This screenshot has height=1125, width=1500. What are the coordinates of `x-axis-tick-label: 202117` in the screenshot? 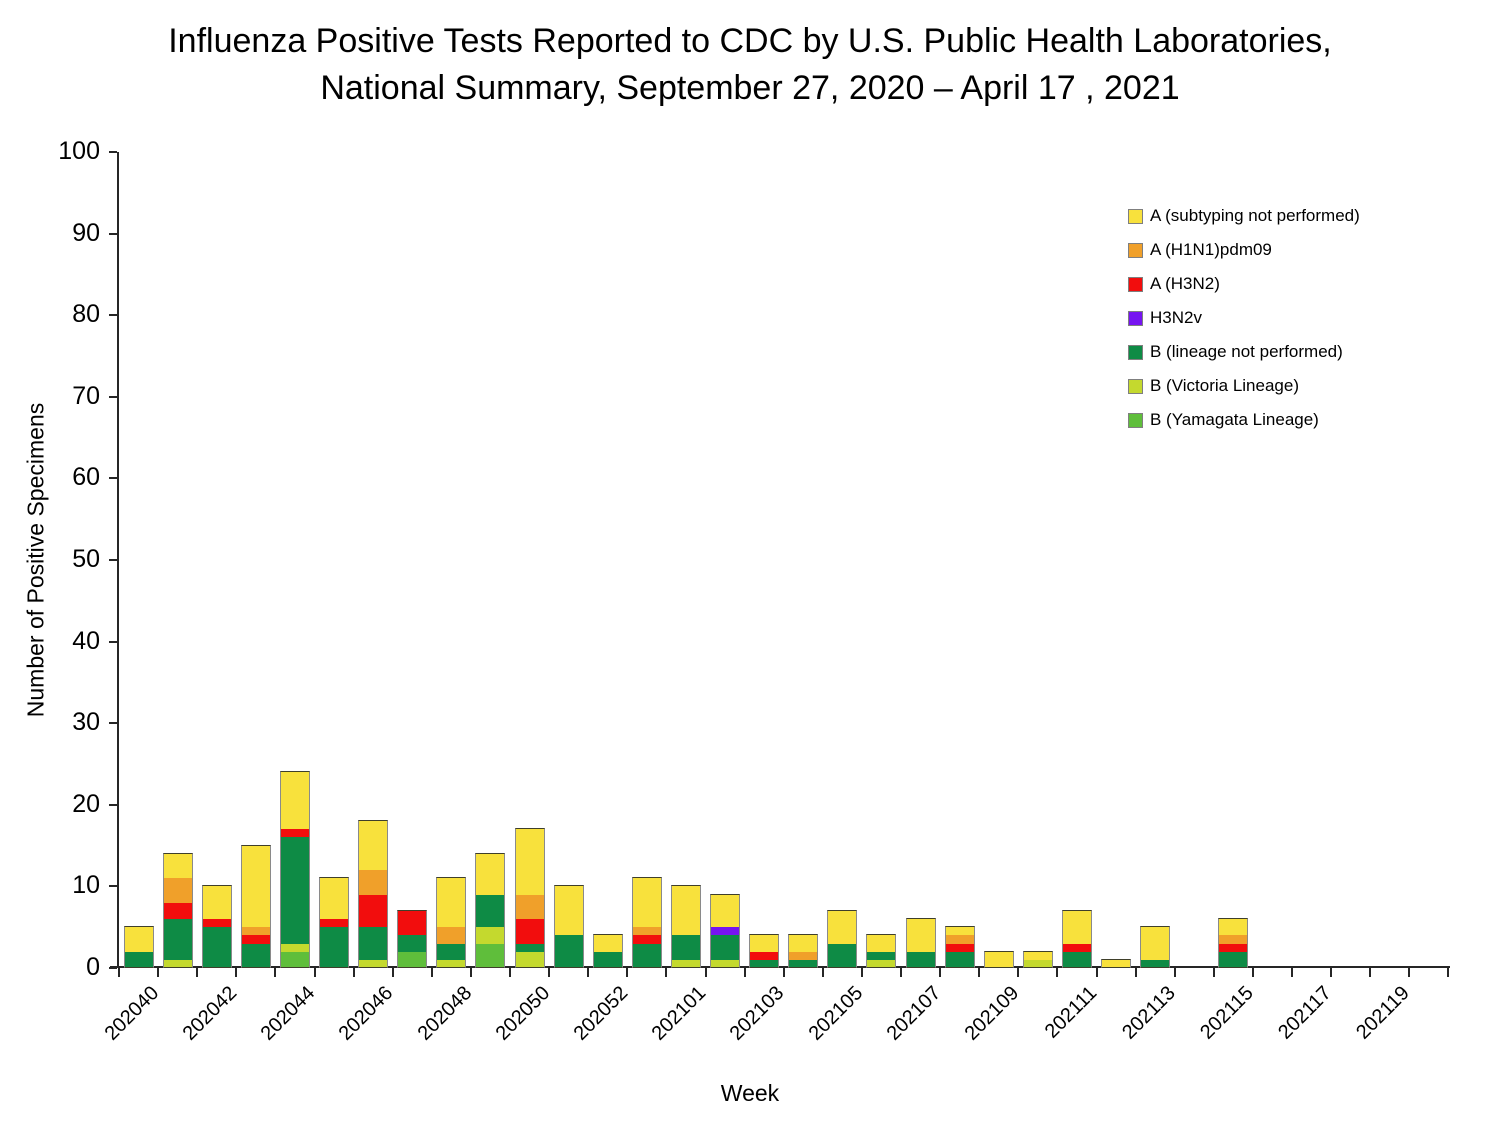 It's located at (1305, 1013).